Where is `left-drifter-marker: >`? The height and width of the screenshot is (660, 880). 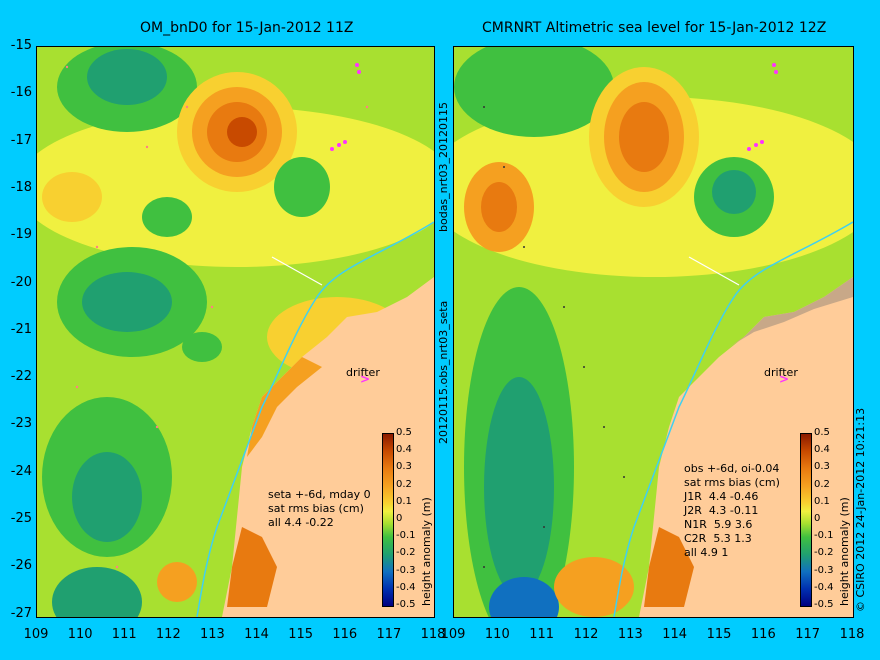
left-drifter-marker: > is located at coordinates (365, 379).